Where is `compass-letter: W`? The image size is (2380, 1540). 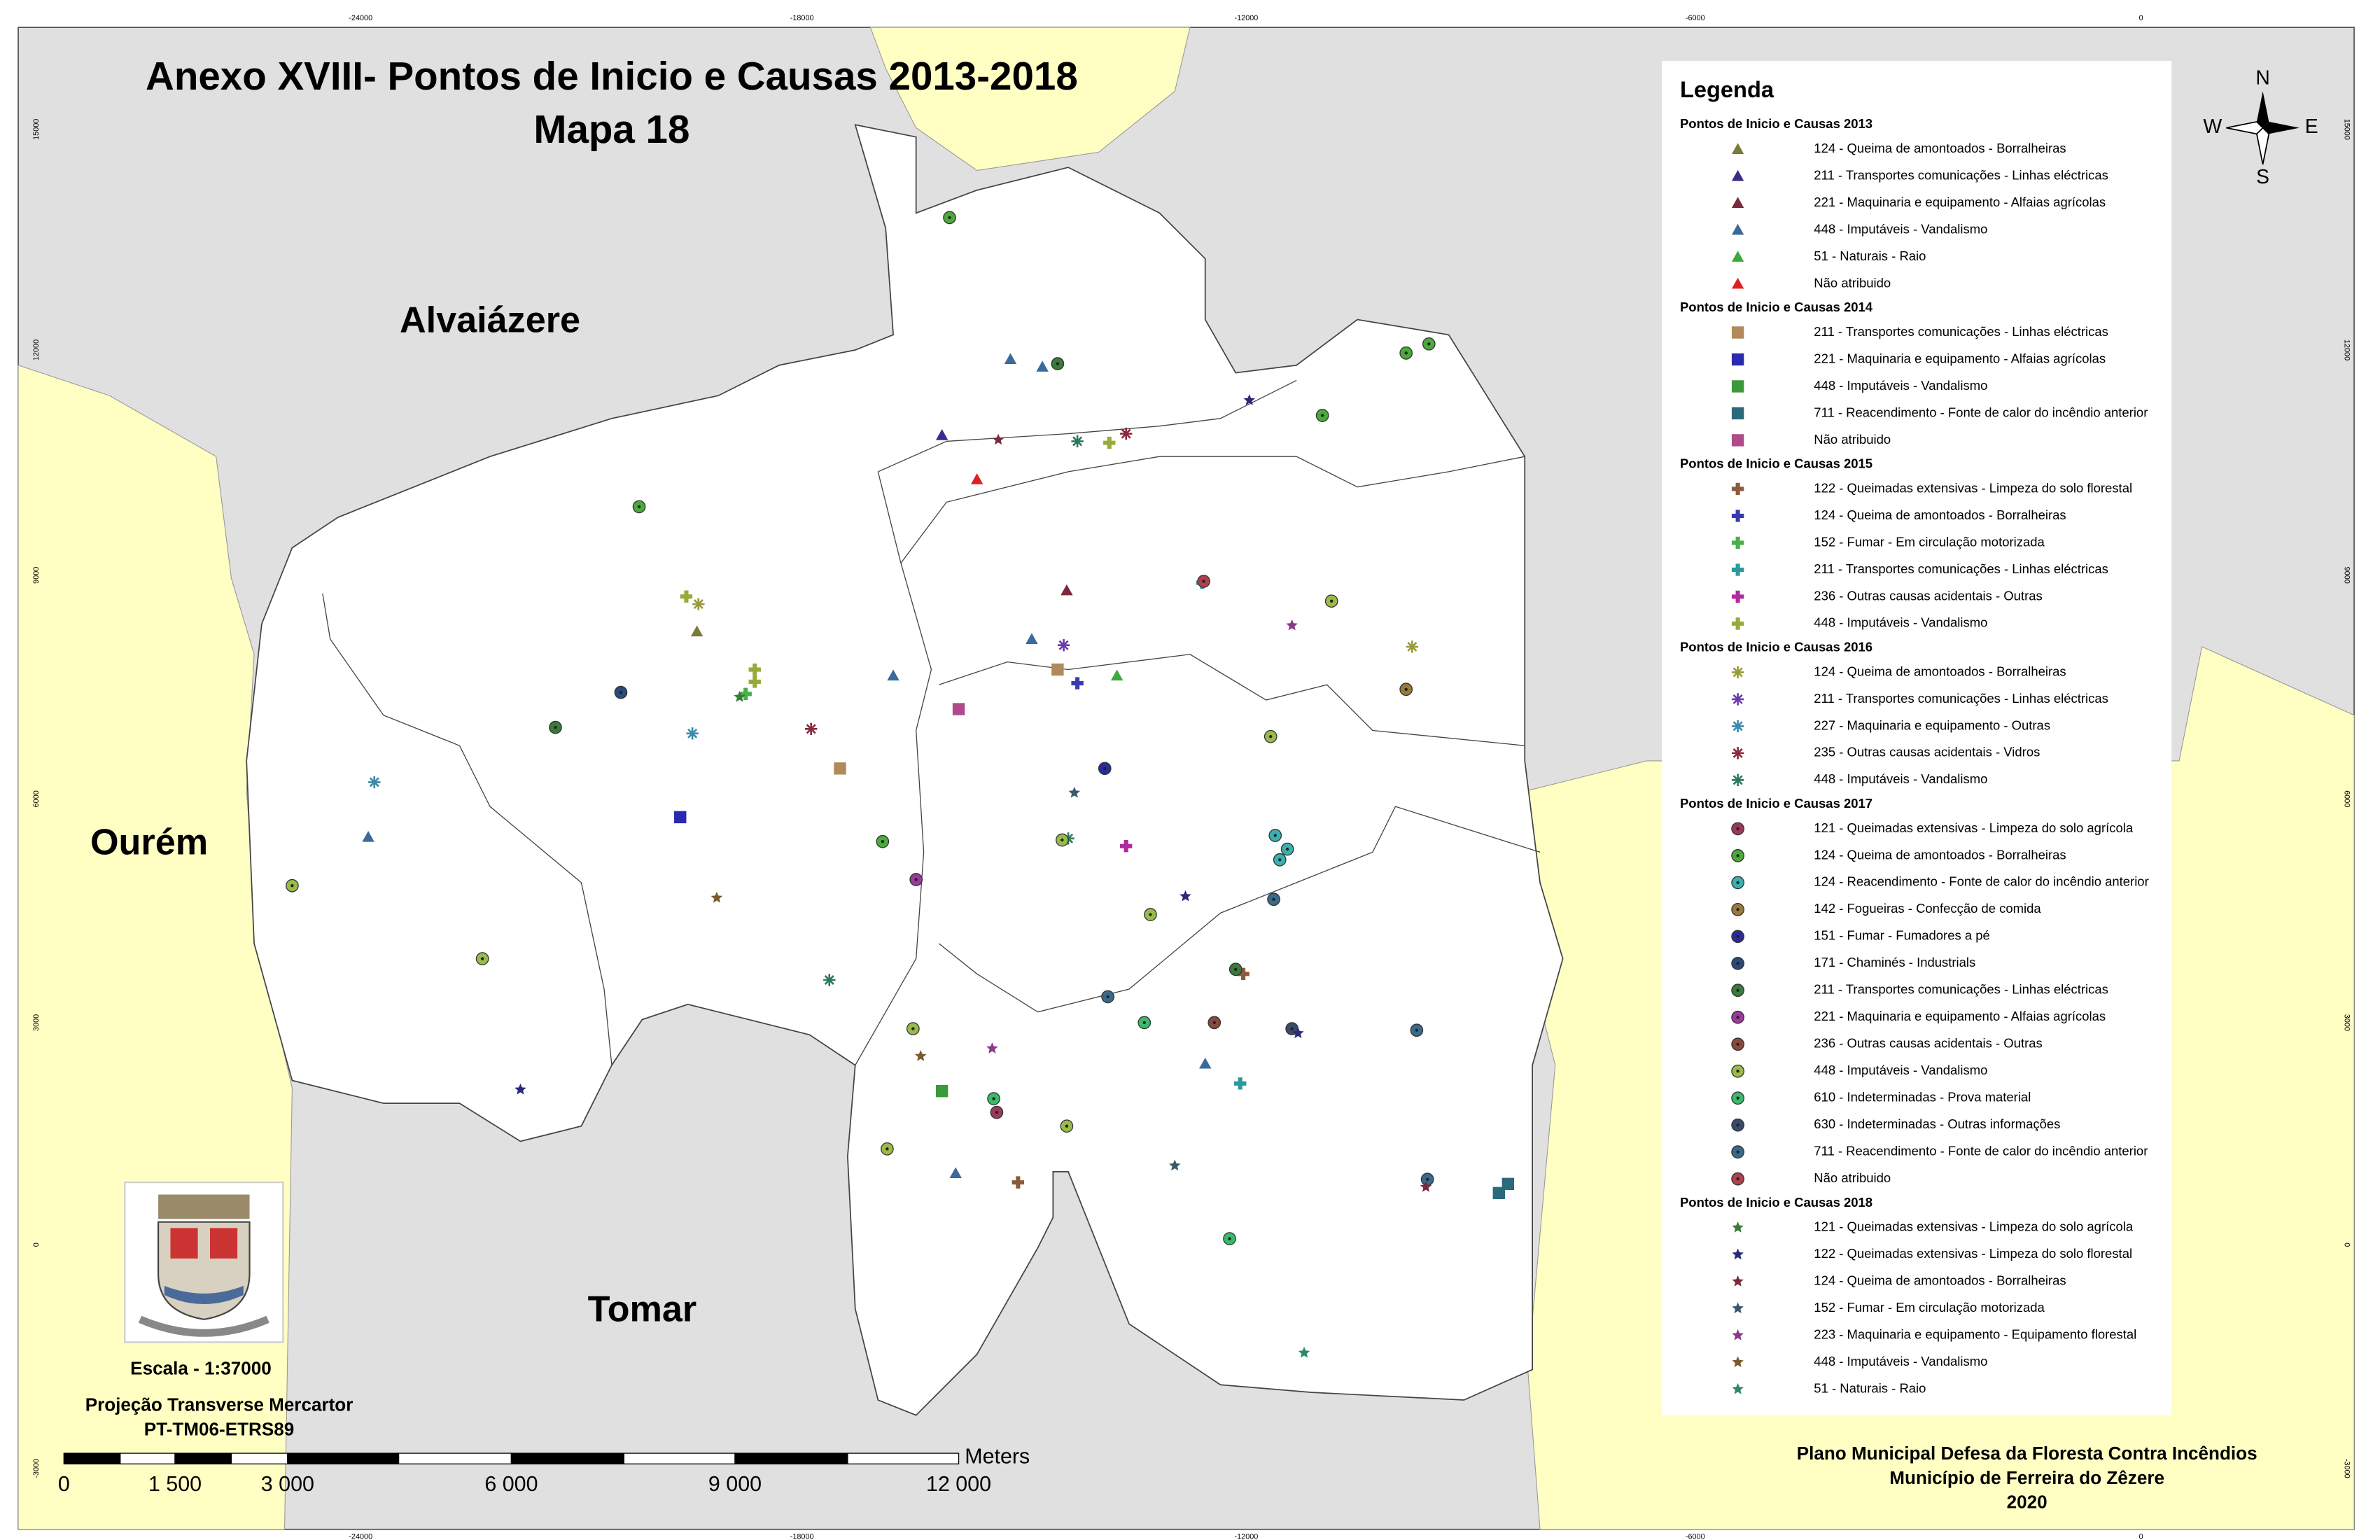 compass-letter: W is located at coordinates (2213, 126).